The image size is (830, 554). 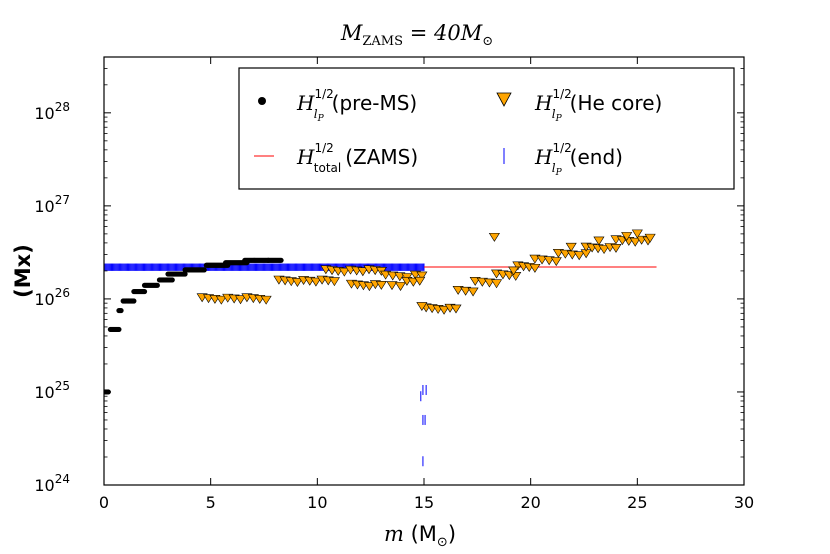 I want to click on x-label-var: m, so click(x=394, y=534).